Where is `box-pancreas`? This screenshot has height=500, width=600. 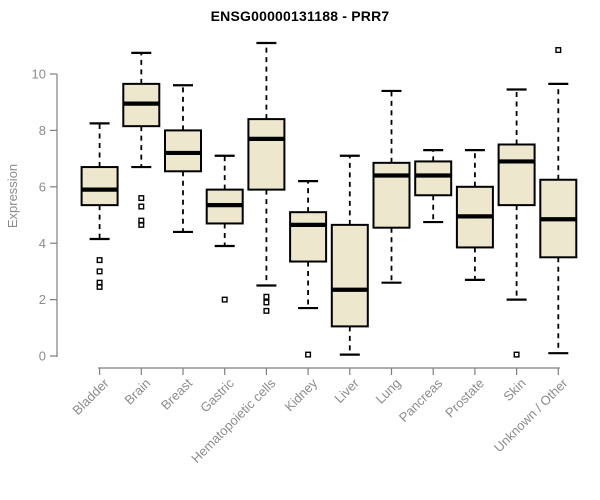
box-pancreas is located at coordinates (433, 178).